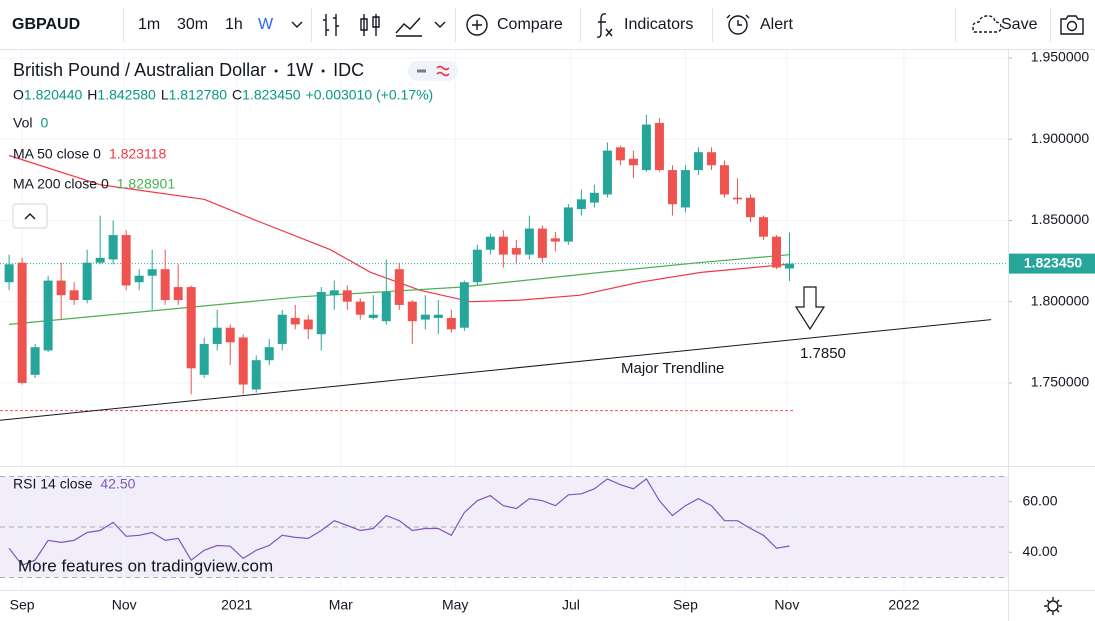 The image size is (1095, 621). What do you see at coordinates (348, 70) in the screenshot?
I see `legend-source: IDC` at bounding box center [348, 70].